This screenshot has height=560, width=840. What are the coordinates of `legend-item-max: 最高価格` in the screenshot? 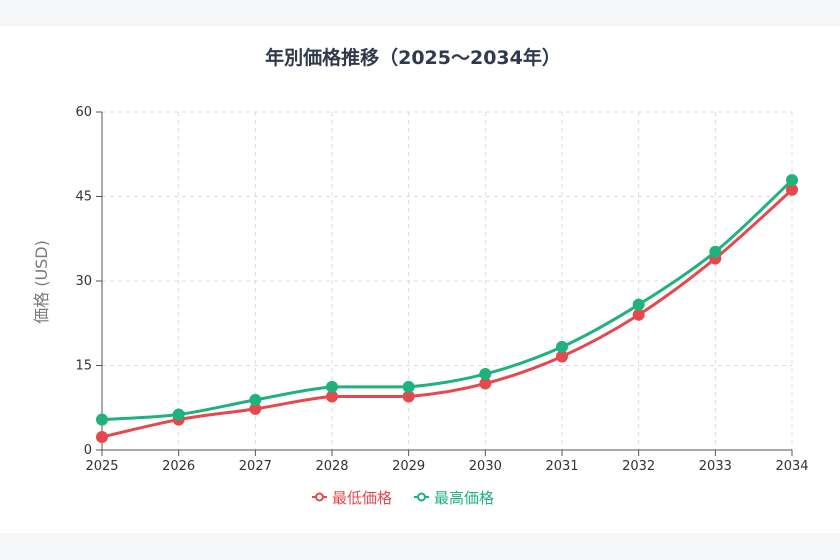 It's located at (454, 498).